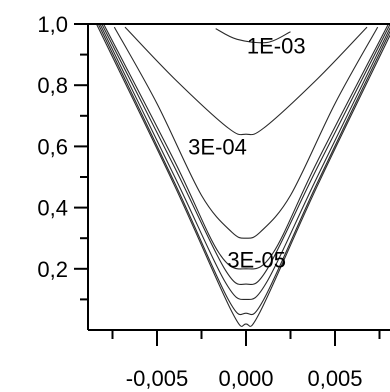  What do you see at coordinates (52, 85) in the screenshot?
I see `y-tick-label: 0,8` at bounding box center [52, 85].